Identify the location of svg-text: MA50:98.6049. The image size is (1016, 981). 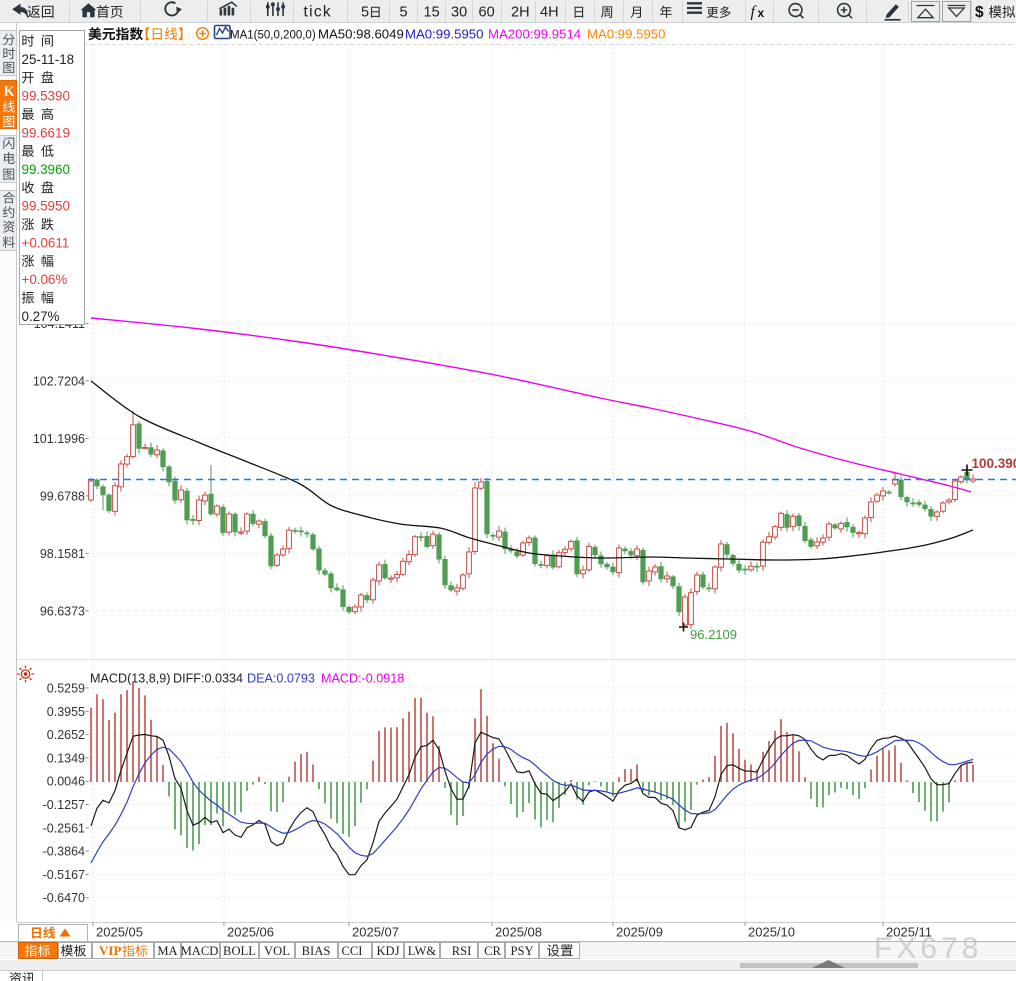
(361, 34).